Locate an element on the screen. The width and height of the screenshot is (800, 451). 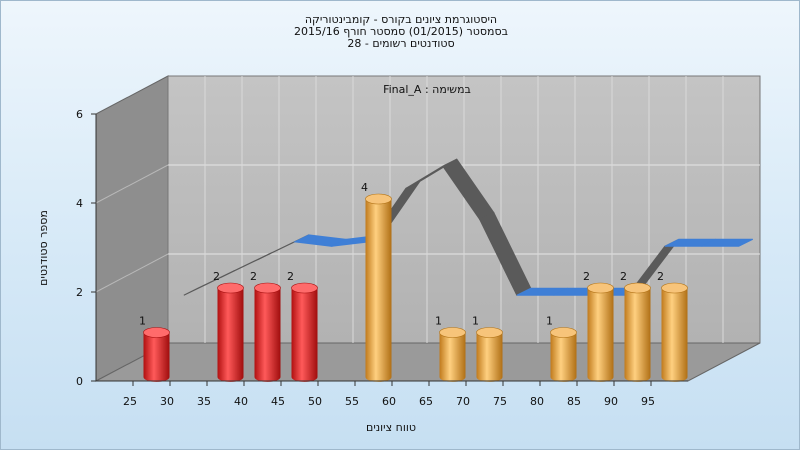
bar-65: 1 is located at coordinates (450, 349).